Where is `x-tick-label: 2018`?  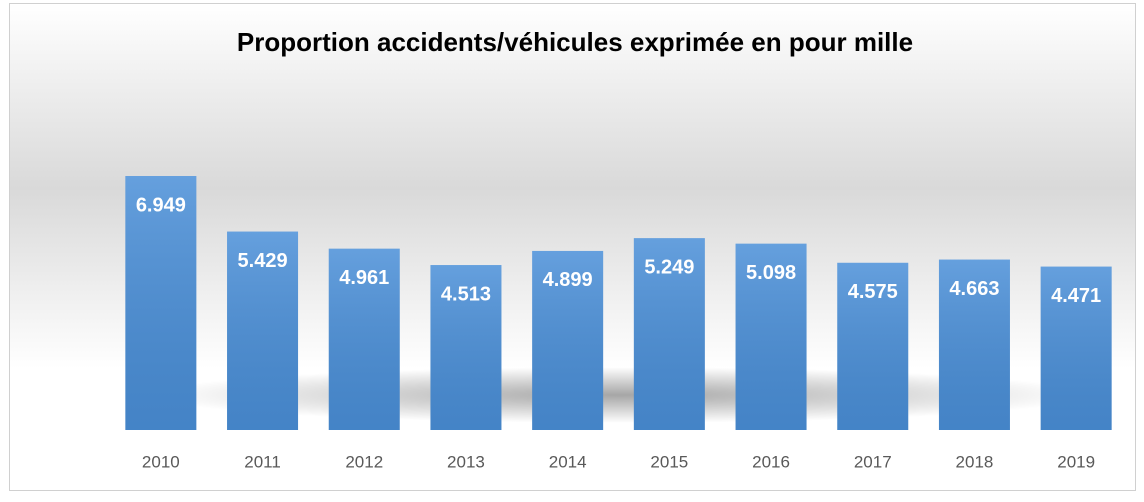
x-tick-label: 2018 is located at coordinates (975, 461).